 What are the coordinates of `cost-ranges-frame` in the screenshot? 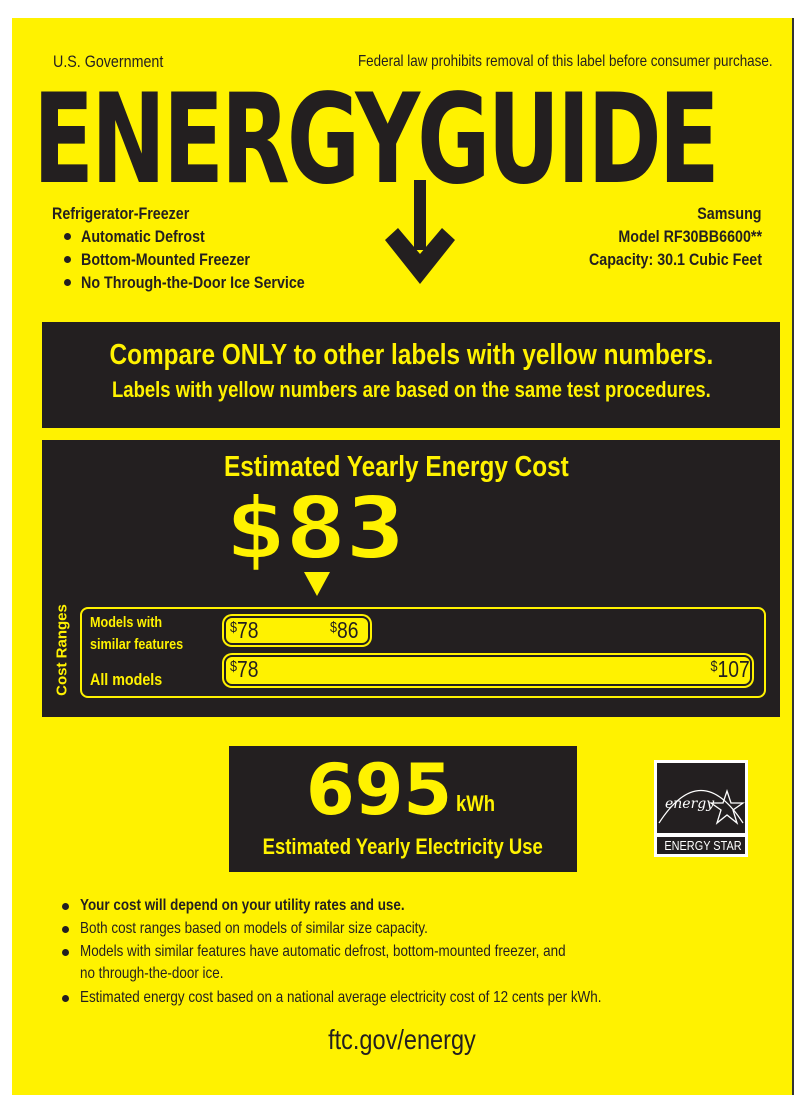 It's located at (423, 652).